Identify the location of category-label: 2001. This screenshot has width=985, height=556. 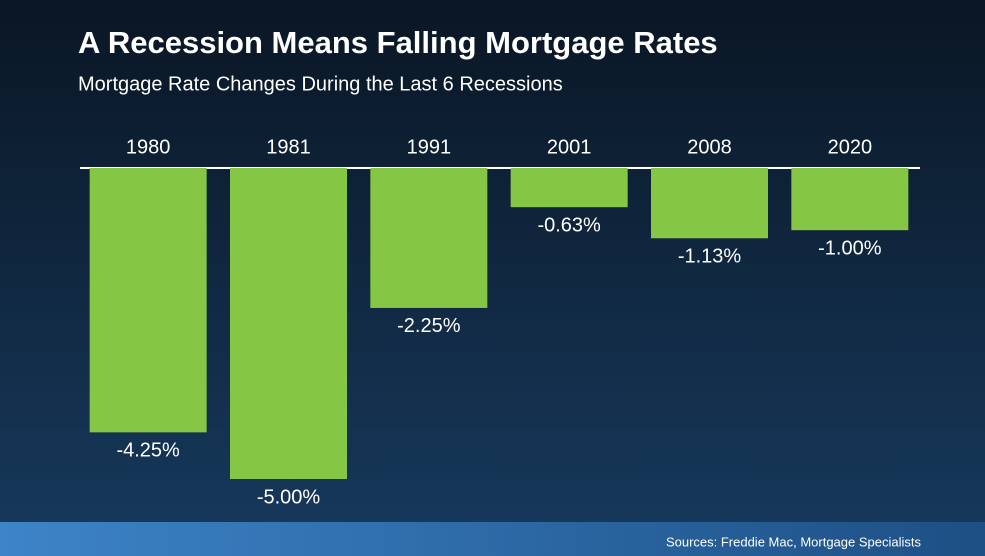
(569, 147).